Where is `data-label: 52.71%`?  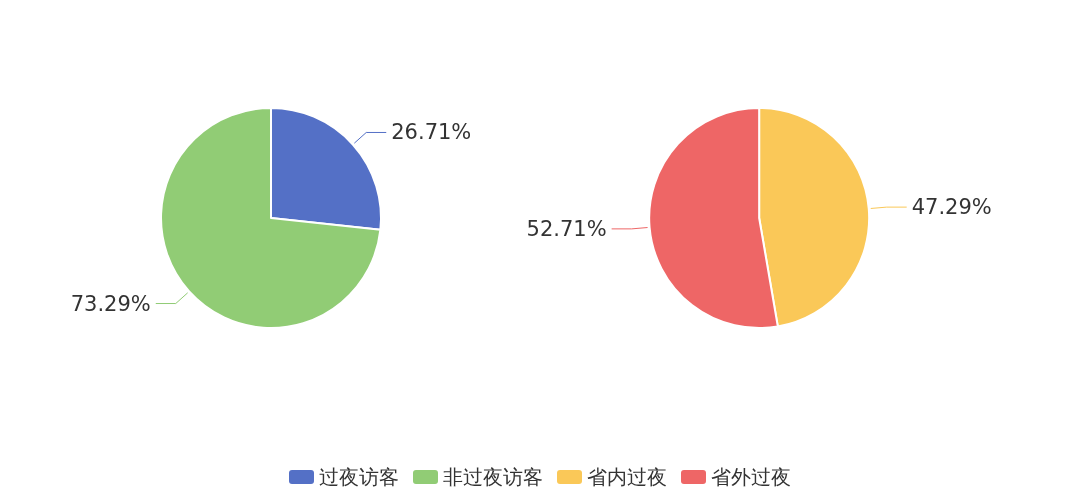 data-label: 52.71% is located at coordinates (566, 228).